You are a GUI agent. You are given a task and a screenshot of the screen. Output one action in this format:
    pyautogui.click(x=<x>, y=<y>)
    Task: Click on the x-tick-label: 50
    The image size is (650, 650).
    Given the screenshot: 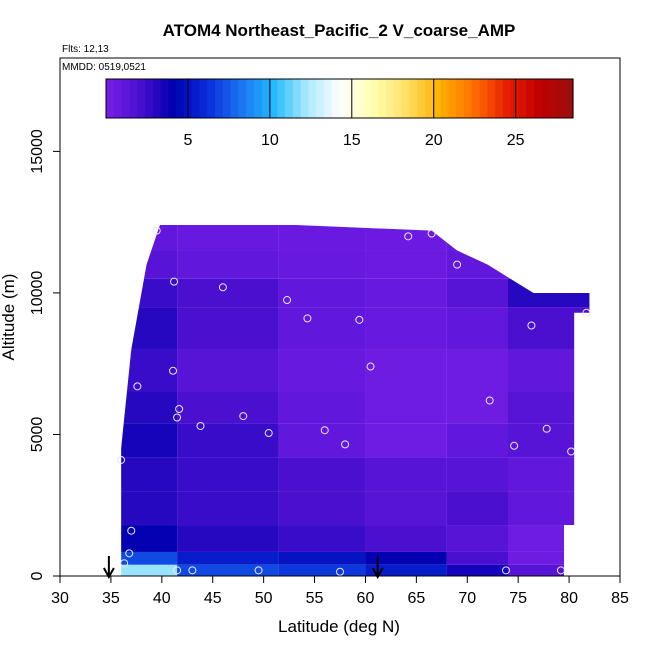 What is the action you would take?
    pyautogui.click(x=264, y=598)
    